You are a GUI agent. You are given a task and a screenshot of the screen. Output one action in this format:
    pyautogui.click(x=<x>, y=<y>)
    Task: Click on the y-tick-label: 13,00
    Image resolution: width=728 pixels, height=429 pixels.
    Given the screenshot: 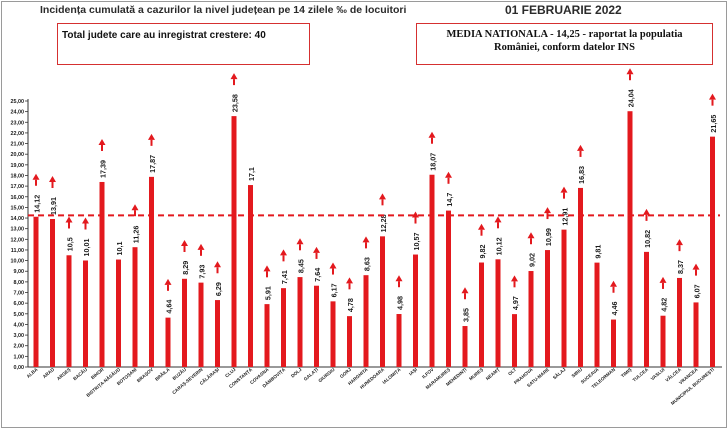 What is the action you would take?
    pyautogui.click(x=18, y=230)
    